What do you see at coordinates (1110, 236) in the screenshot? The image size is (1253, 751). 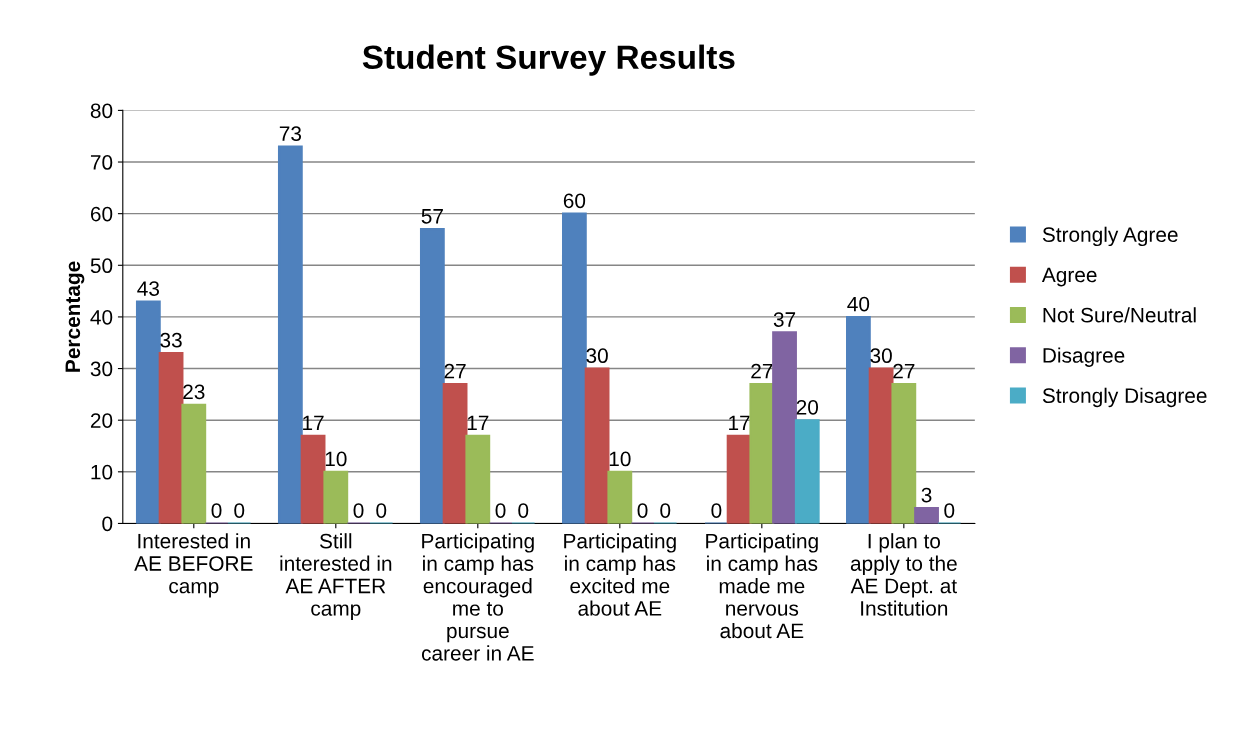 I see `legend-label: Strongly Agree` at bounding box center [1110, 236].